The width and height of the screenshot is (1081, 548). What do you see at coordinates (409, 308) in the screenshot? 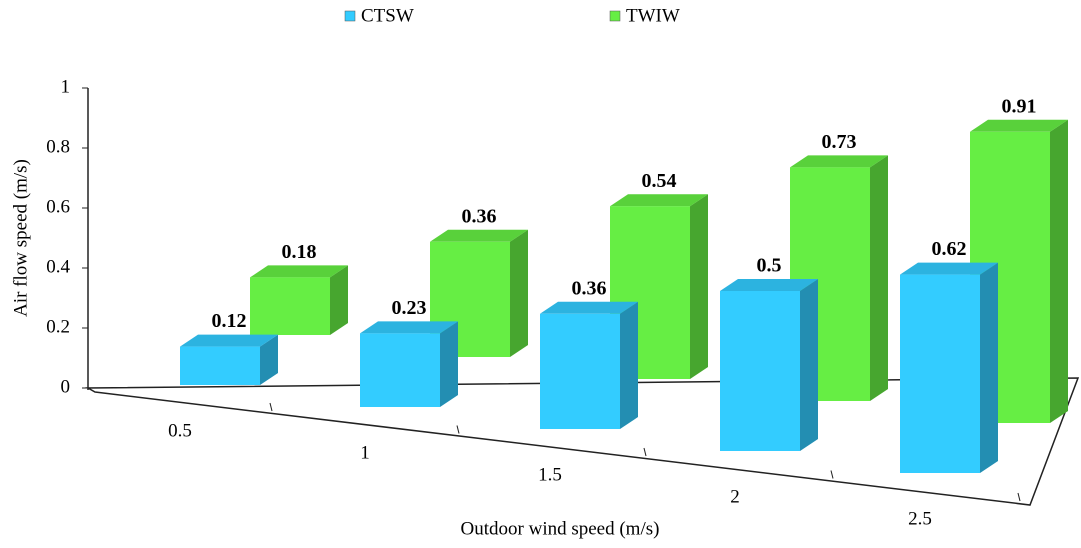
I see `value-label: 0.23` at bounding box center [409, 308].